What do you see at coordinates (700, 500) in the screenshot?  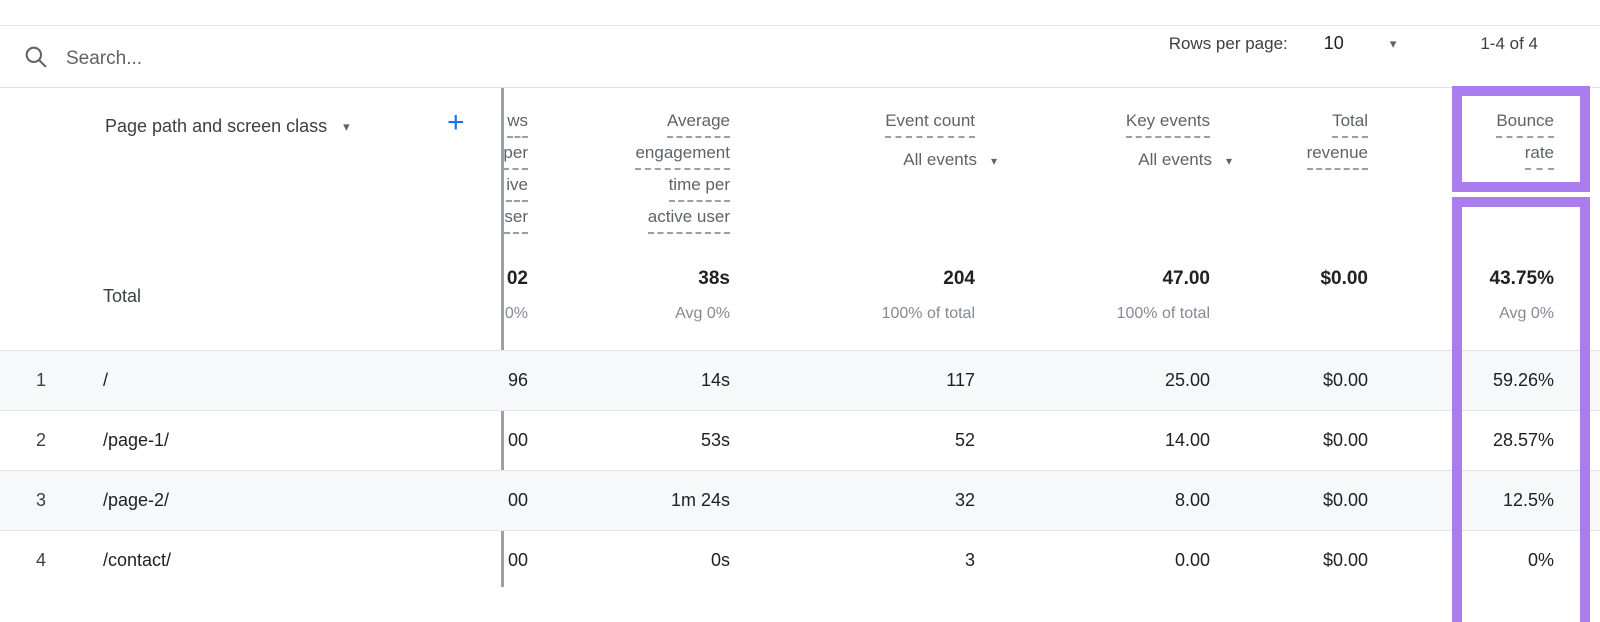 I see `avg-engagement-cell: 1m 24s` at bounding box center [700, 500].